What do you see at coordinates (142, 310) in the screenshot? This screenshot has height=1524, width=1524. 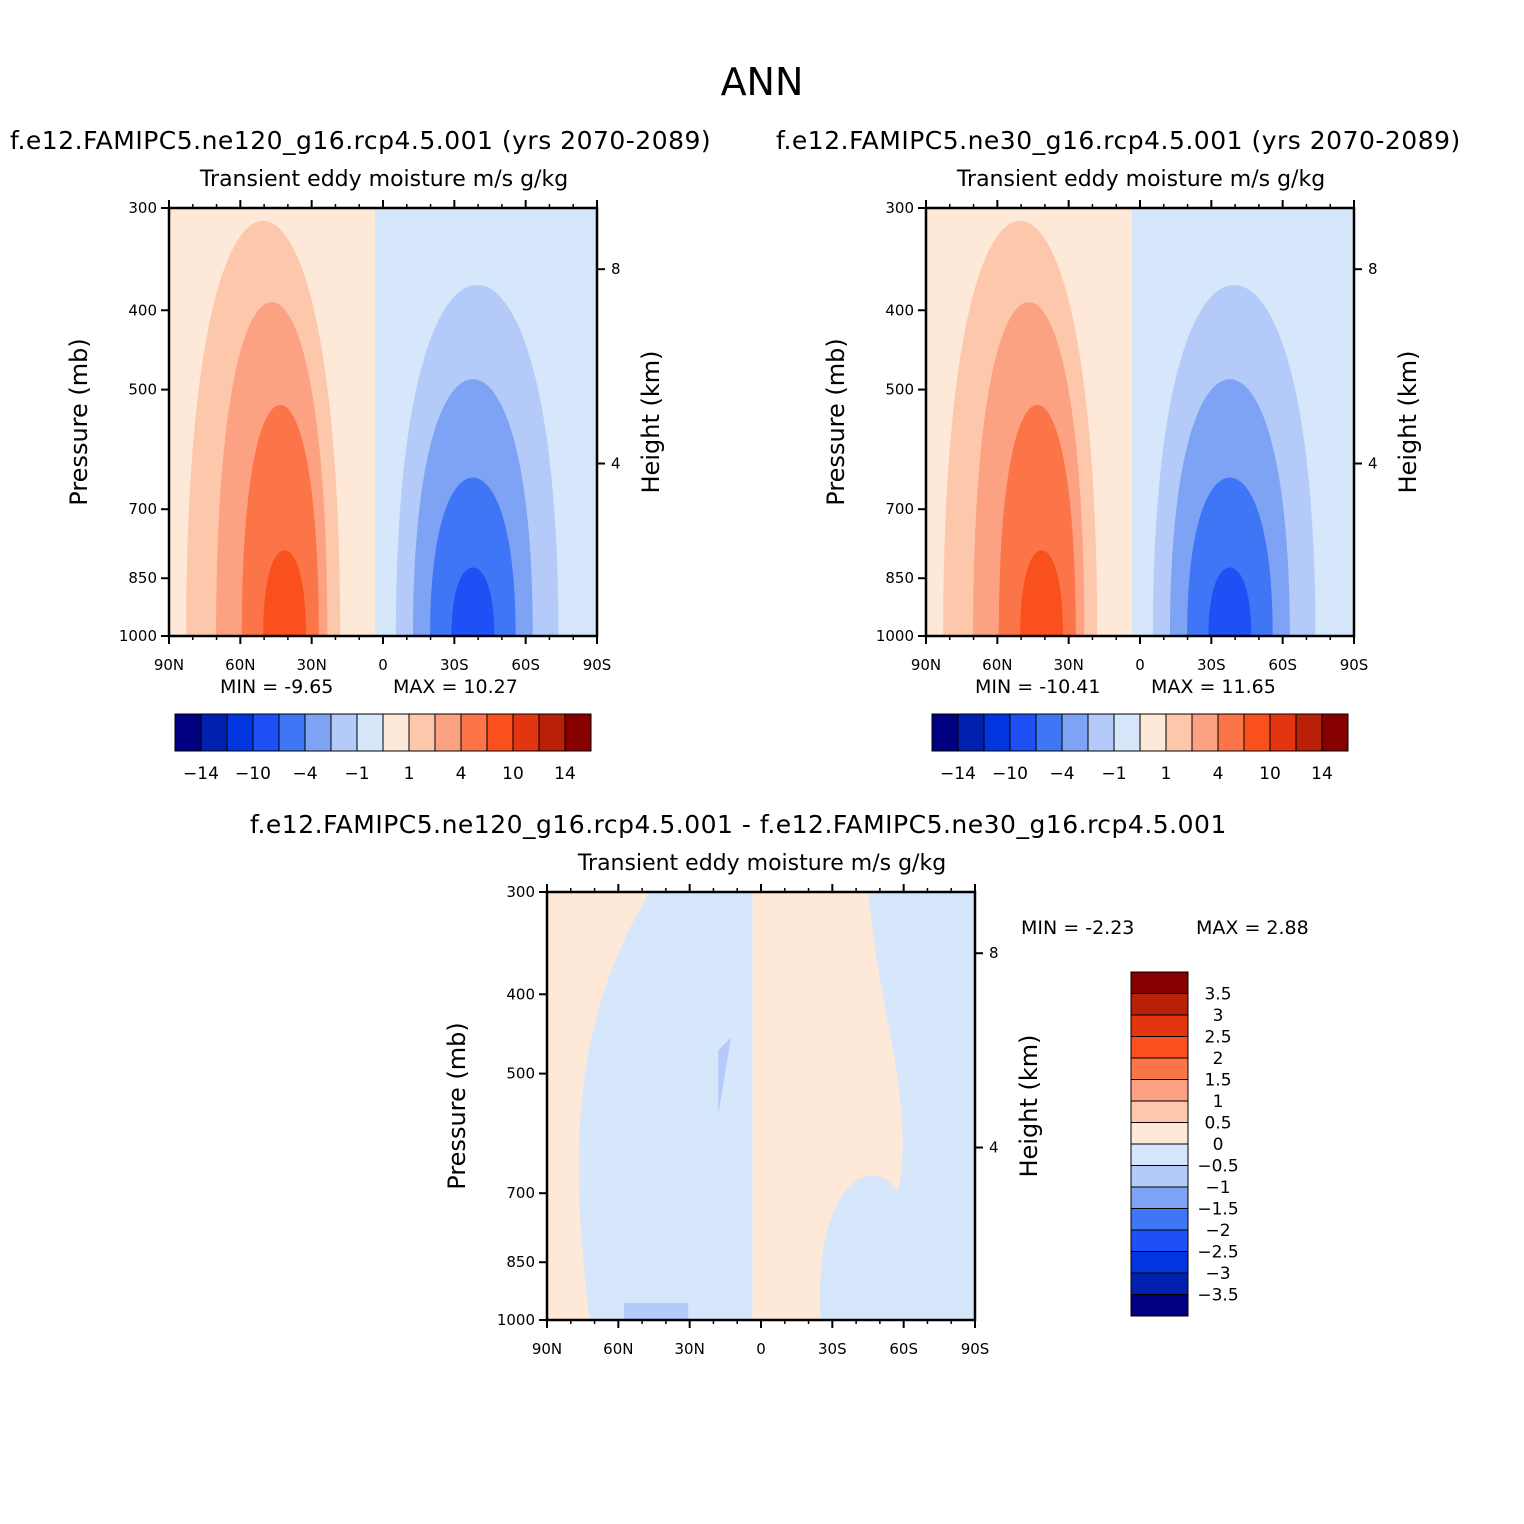 I see `panel1-ytick-label: 400` at bounding box center [142, 310].